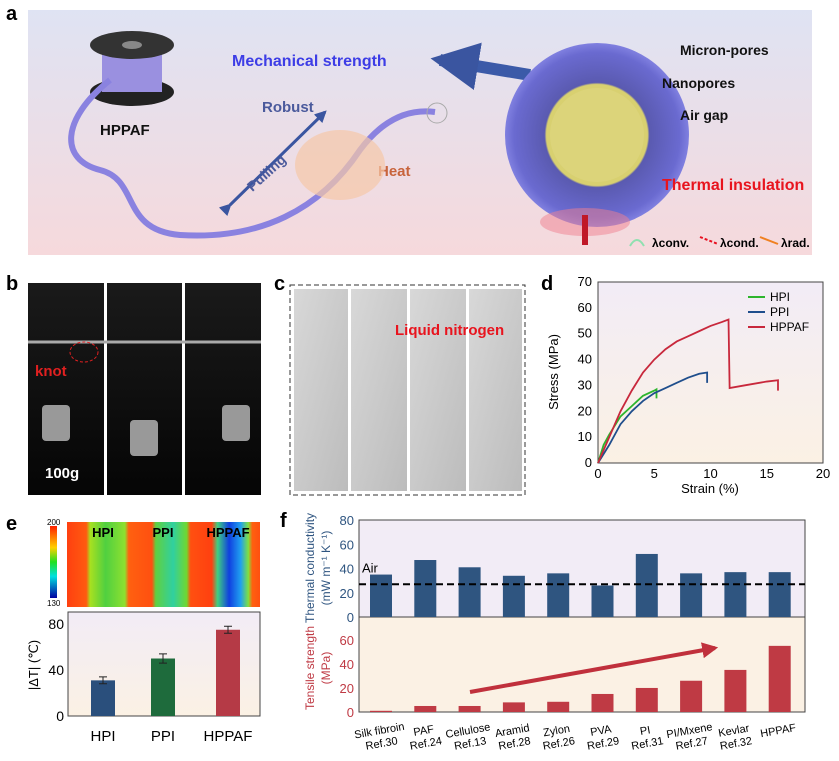 This screenshot has width=839, height=761. Describe the element at coordinates (163, 687) in the screenshot. I see `bar-ppi` at that location.